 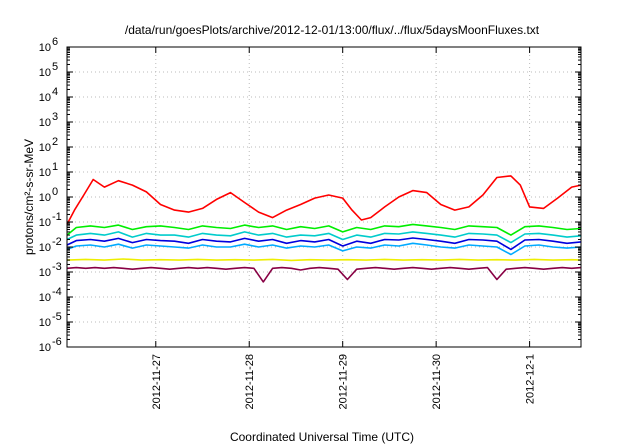 I want to click on y-tick-exponent: 5, so click(x=55, y=67).